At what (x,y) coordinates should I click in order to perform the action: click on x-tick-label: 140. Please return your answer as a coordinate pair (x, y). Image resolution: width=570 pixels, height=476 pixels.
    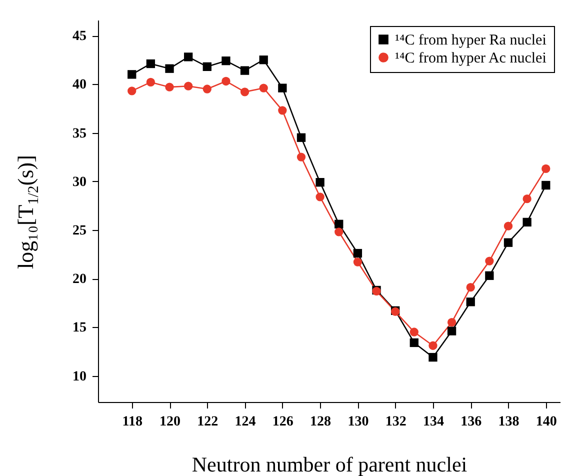
    Looking at the image, I should click on (546, 422).